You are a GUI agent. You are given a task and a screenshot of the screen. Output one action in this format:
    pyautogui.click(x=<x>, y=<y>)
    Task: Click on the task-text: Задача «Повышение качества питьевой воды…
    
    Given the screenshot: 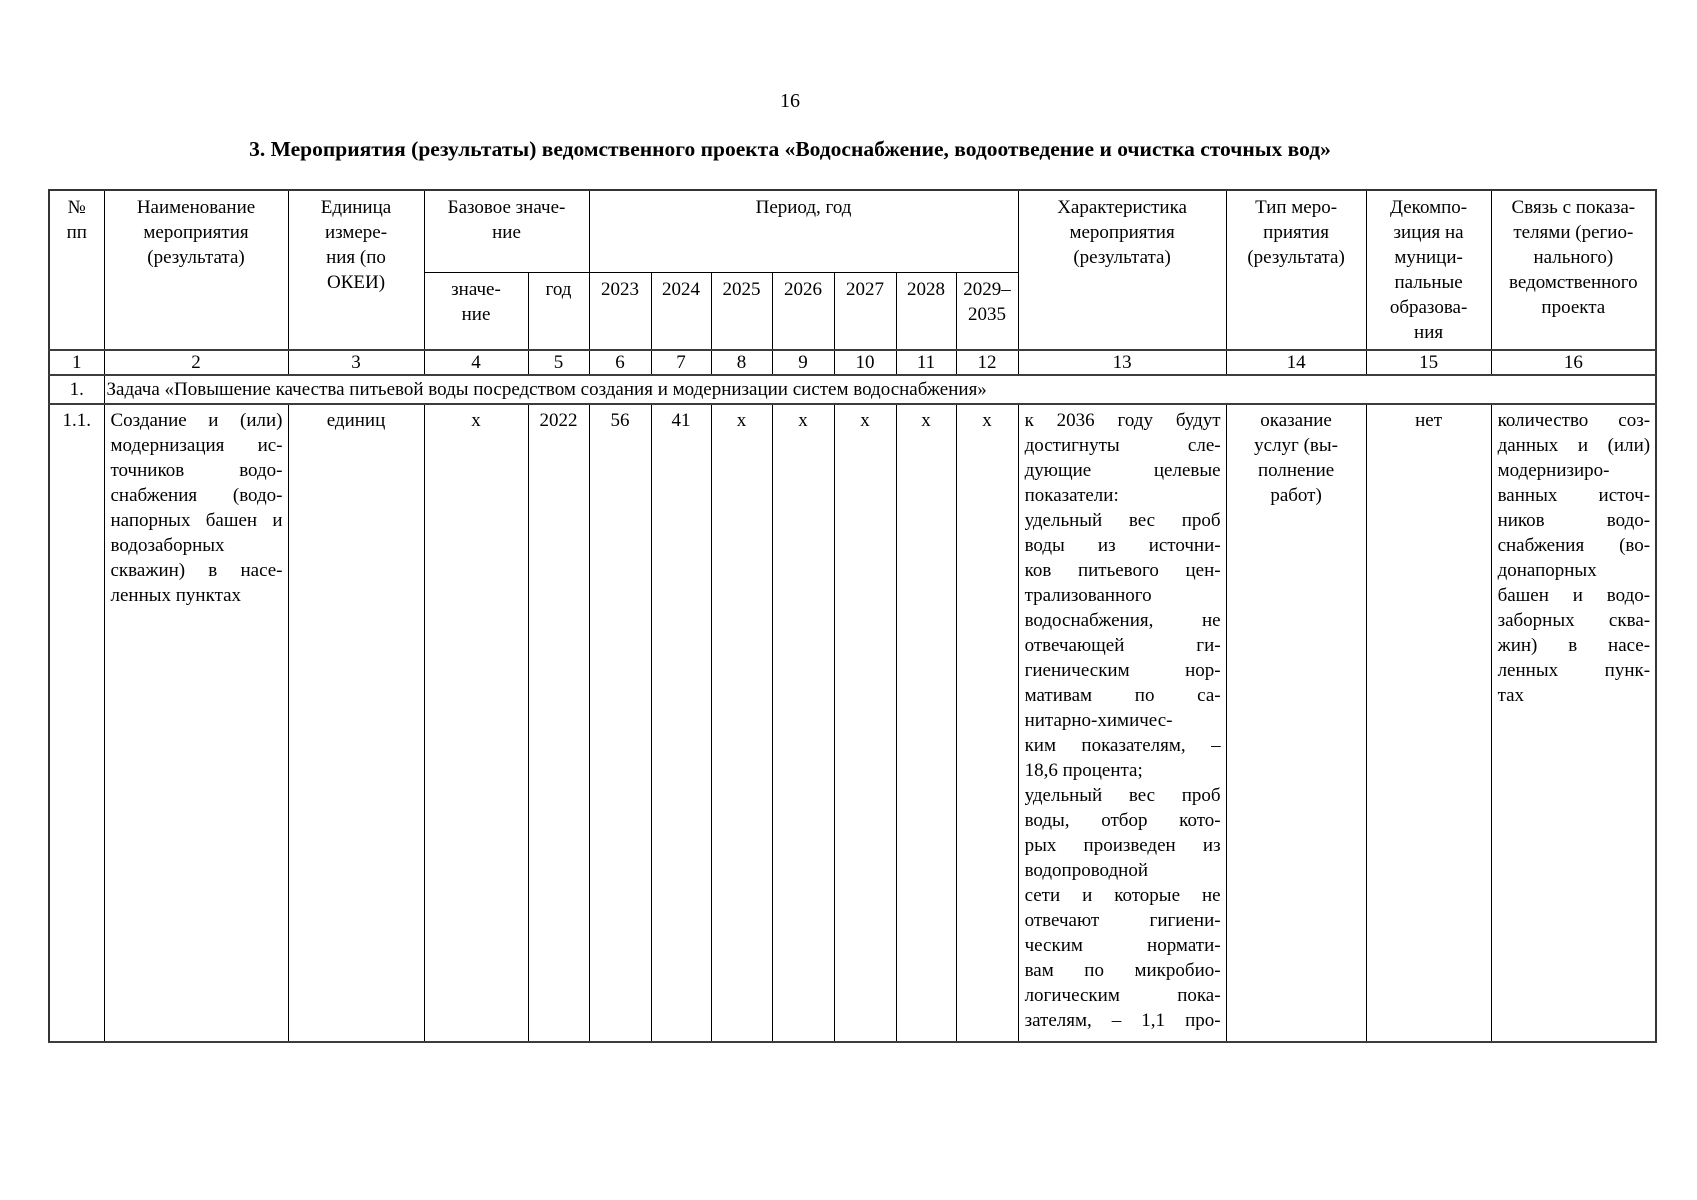 What is the action you would take?
    pyautogui.click(x=880, y=389)
    